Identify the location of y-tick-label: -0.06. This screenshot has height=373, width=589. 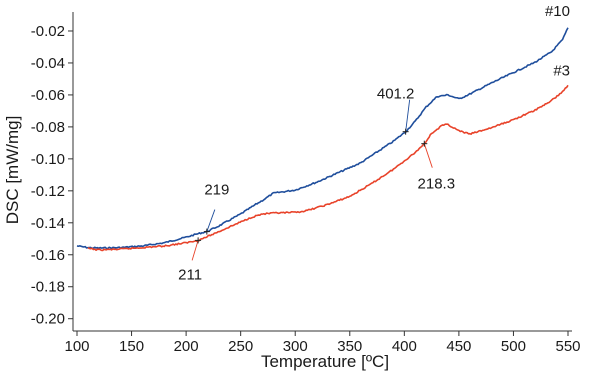
(48, 95).